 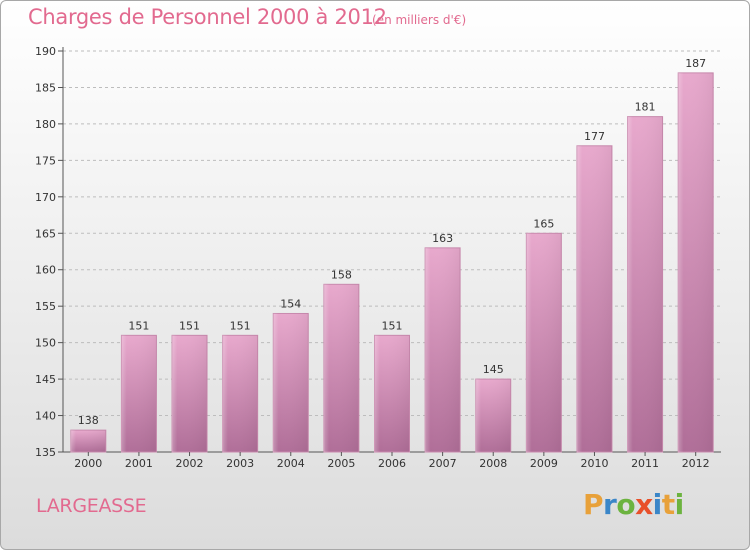 I want to click on data-label: 181, so click(x=645, y=107).